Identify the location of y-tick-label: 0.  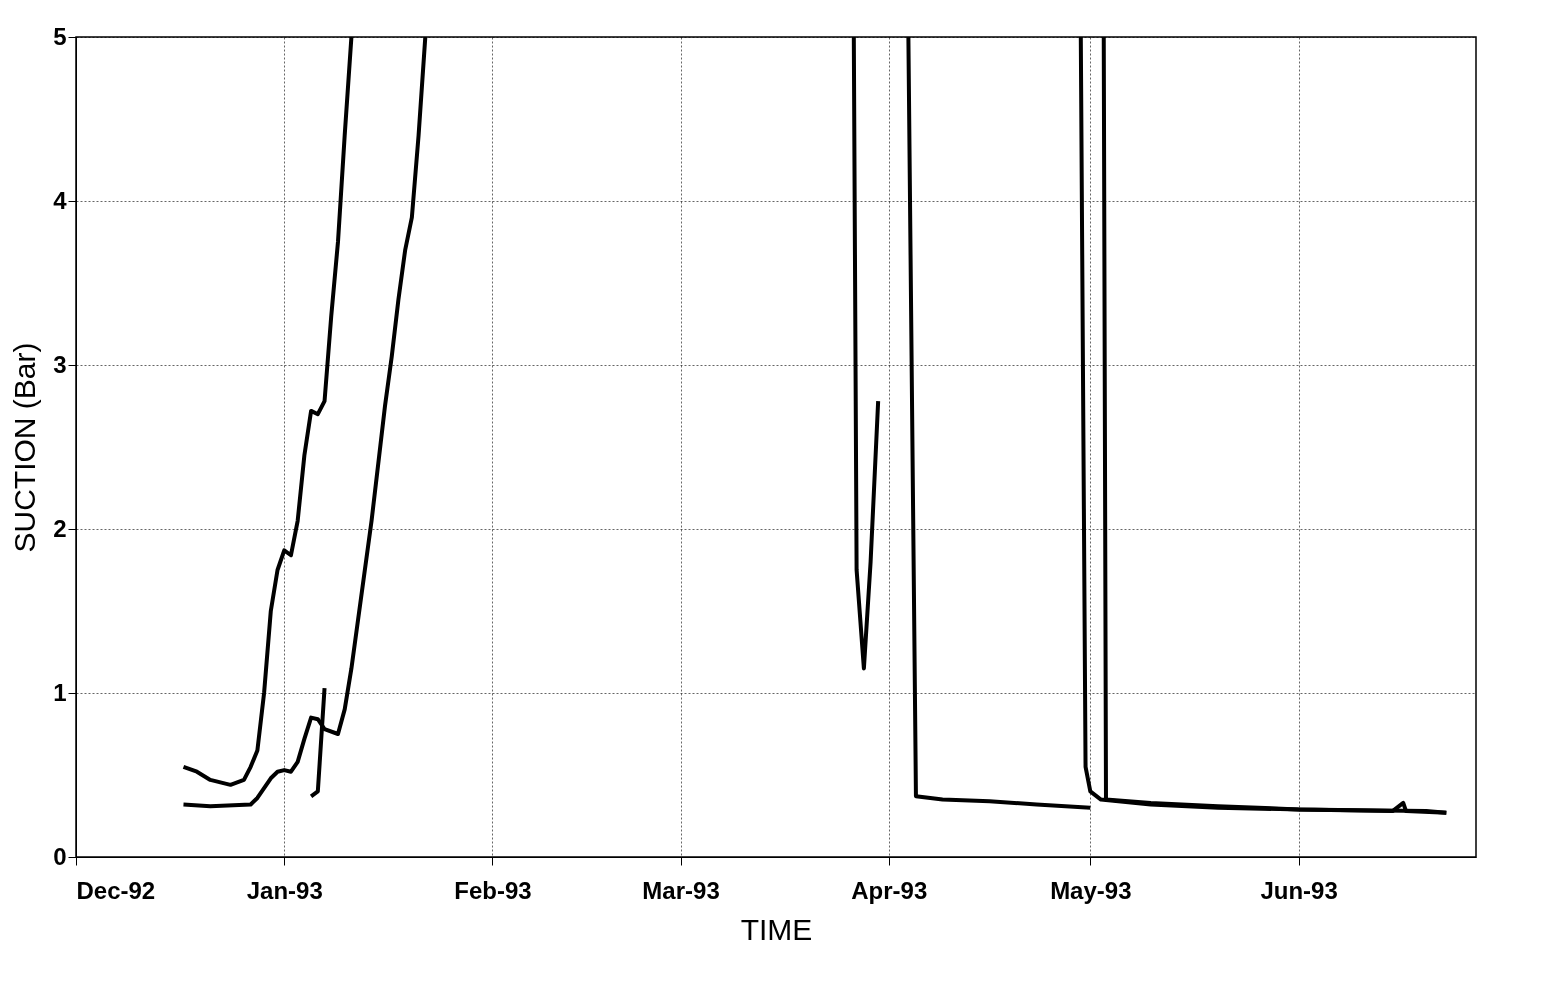
(60, 856).